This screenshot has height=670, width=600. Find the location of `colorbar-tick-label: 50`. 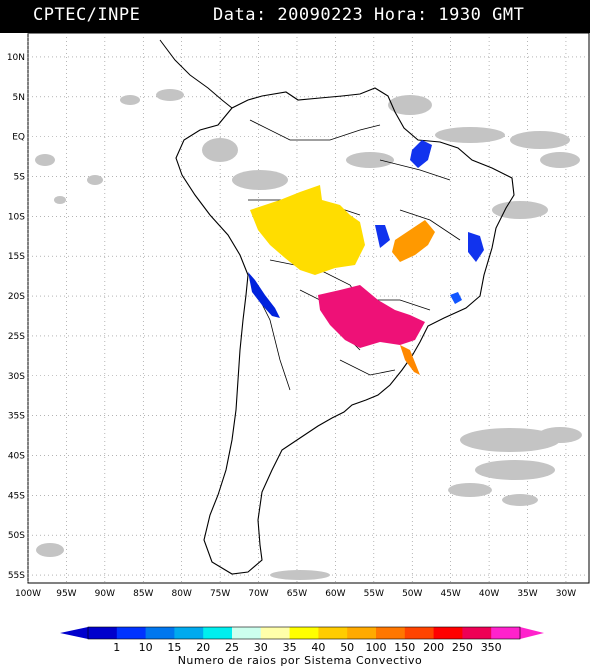

colorbar-tick-label: 50 is located at coordinates (347, 647).